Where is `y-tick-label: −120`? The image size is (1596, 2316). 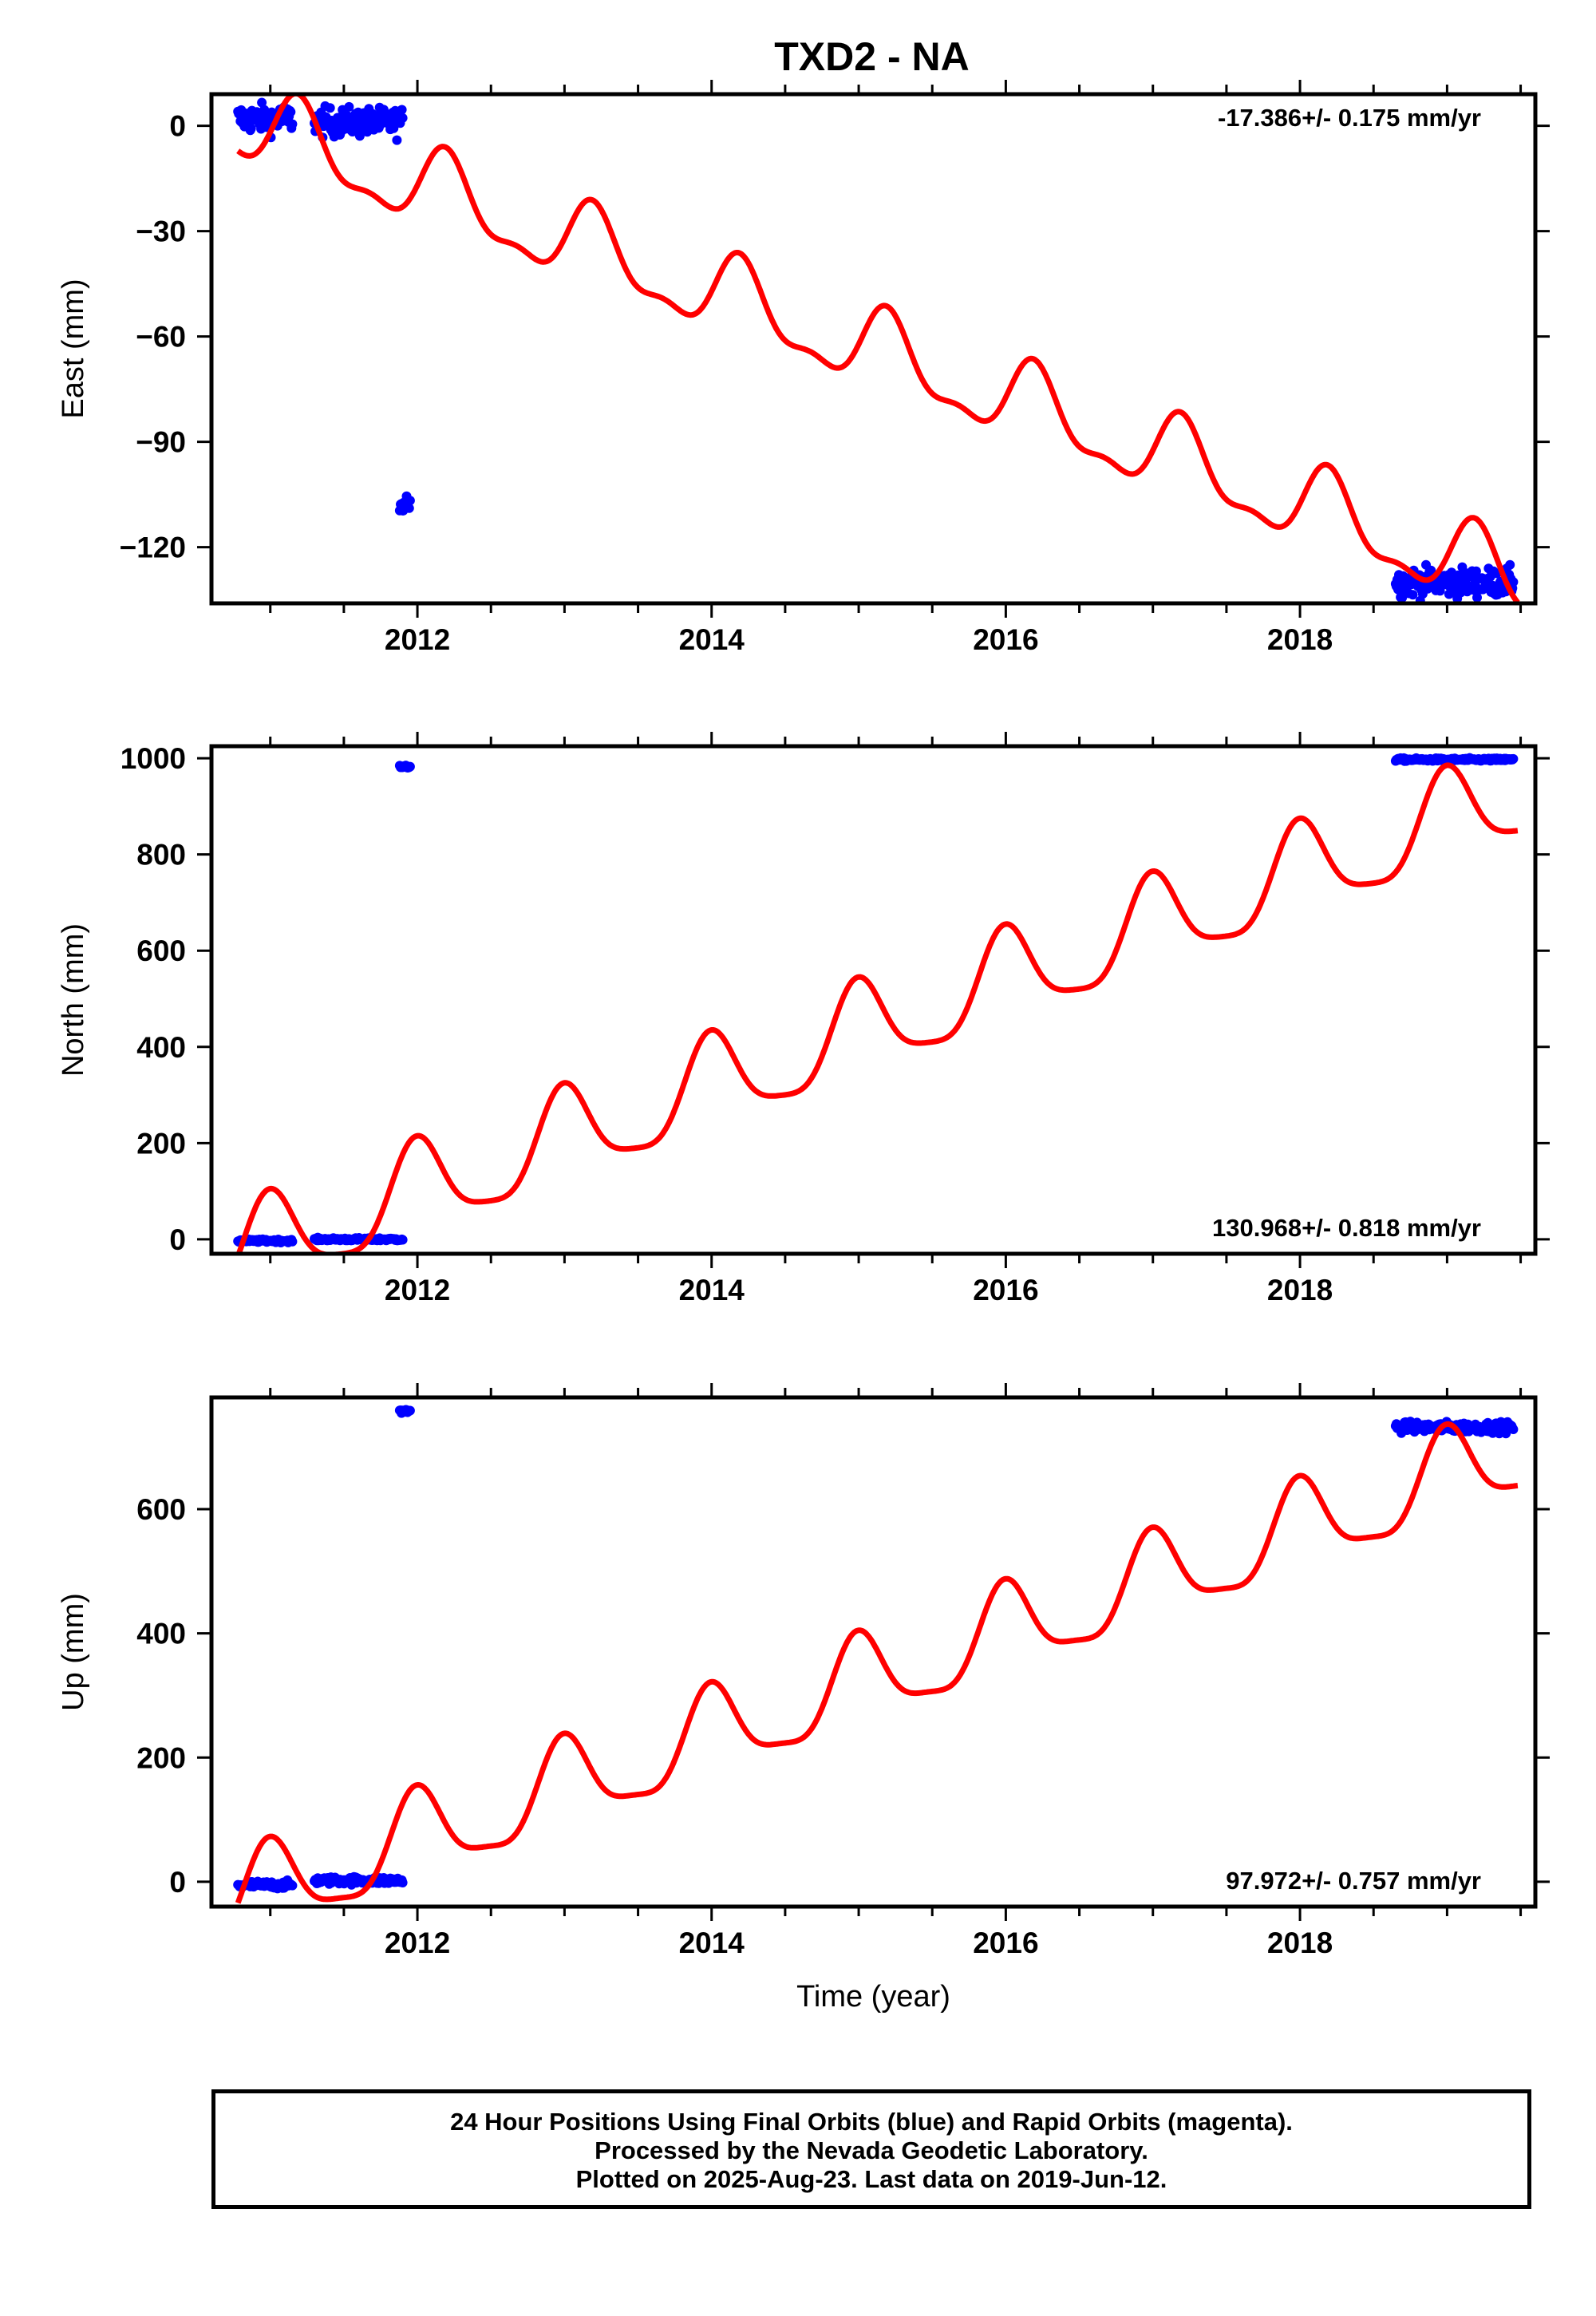
y-tick-label: −120 is located at coordinates (153, 548).